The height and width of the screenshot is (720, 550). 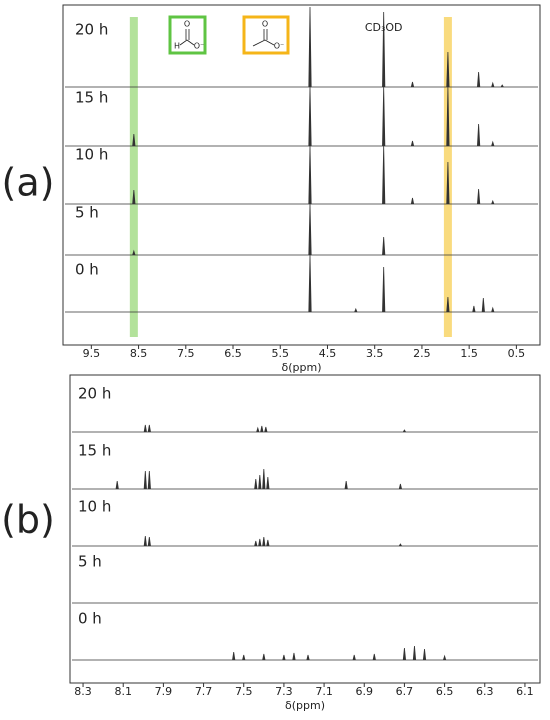 I want to click on x-tick-label: 6.7, so click(x=405, y=691).